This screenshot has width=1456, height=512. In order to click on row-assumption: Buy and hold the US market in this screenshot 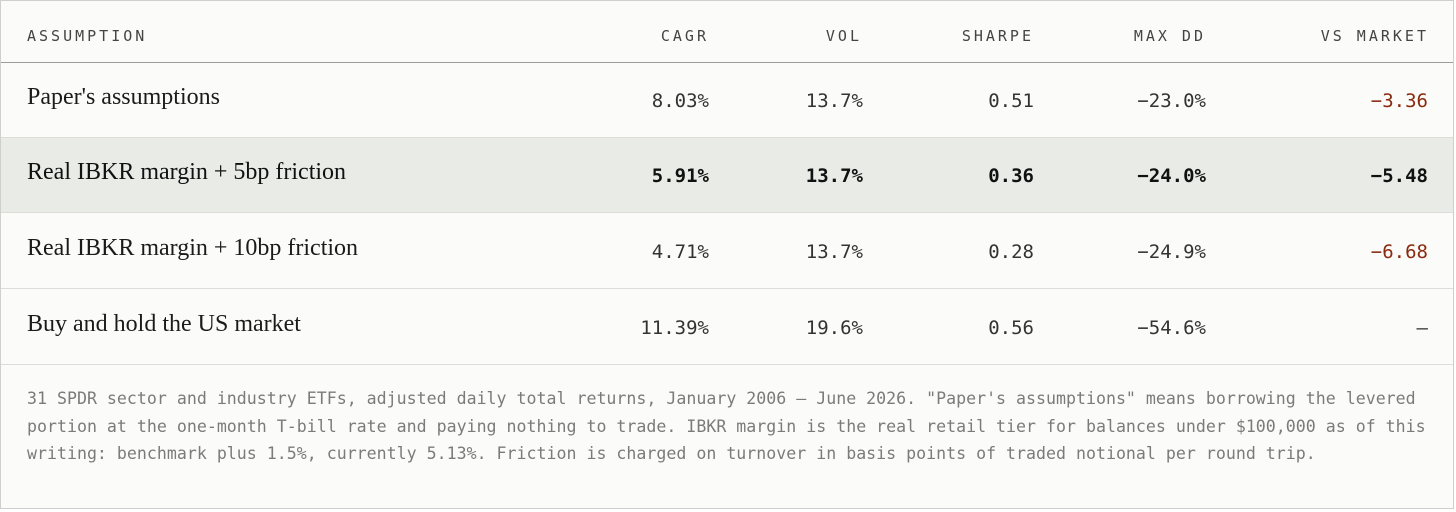, I will do `click(164, 324)`.